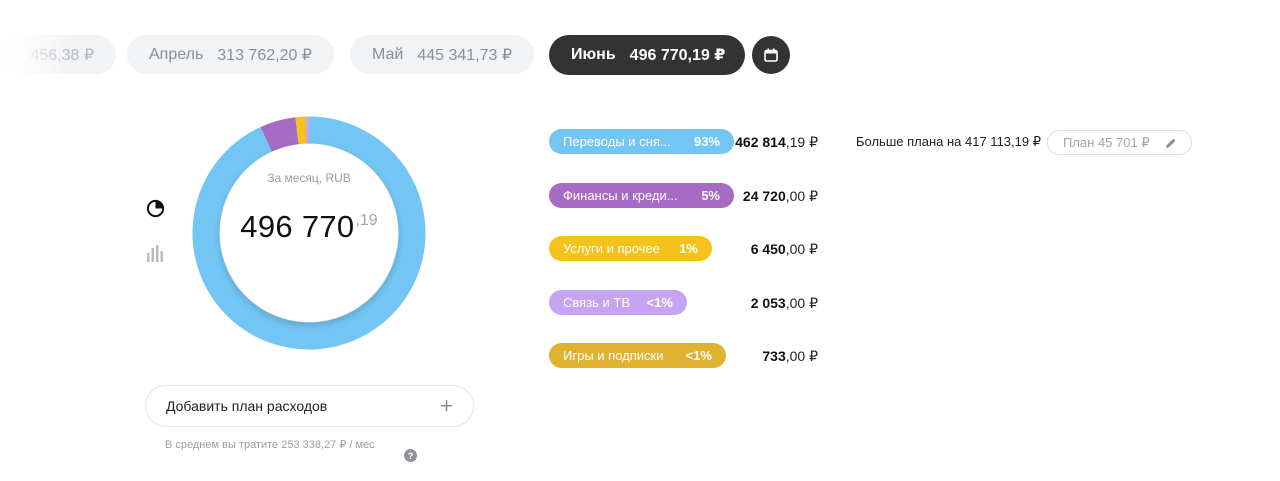 This screenshot has width=1280, height=481. Describe the element at coordinates (270, 445) in the screenshot. I see `average-spending-text: В среднем вы тратите 253 338,27 ₽ / мес` at that location.